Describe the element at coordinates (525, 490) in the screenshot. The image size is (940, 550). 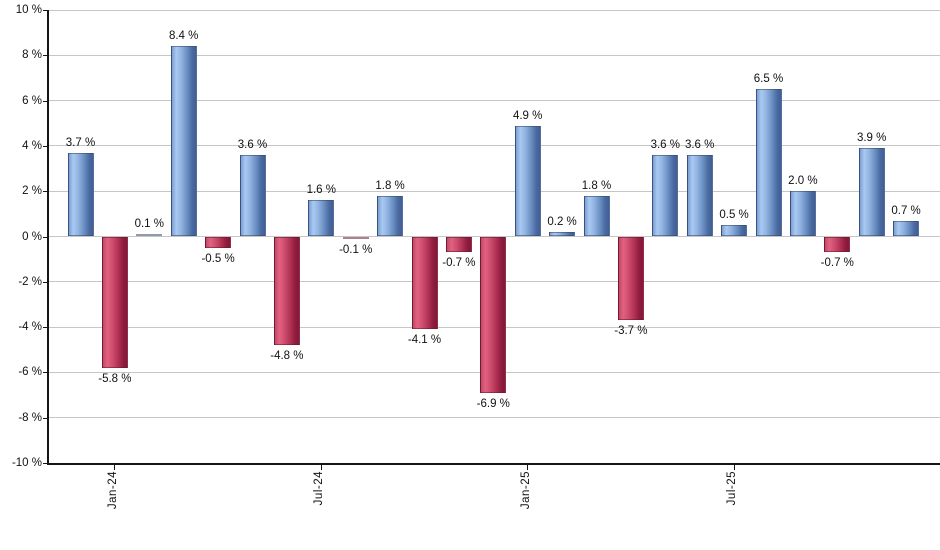
I see `x-axis-tick-label-Jan-25: Jan-25` at that location.